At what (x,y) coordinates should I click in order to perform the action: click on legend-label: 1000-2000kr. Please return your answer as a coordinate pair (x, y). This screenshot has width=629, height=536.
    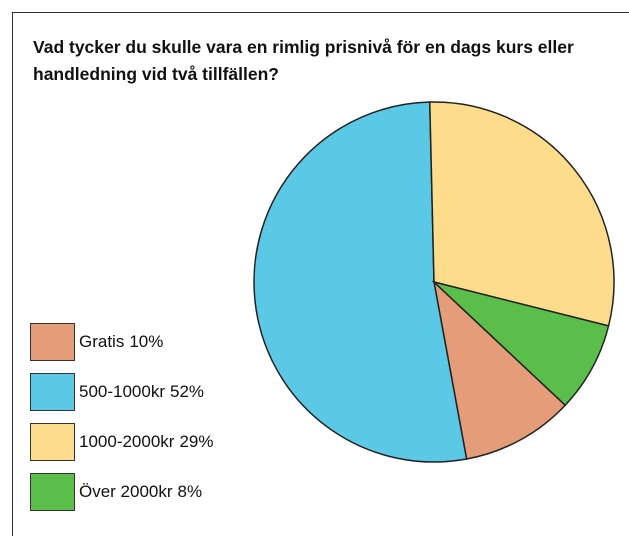
    Looking at the image, I should click on (127, 441).